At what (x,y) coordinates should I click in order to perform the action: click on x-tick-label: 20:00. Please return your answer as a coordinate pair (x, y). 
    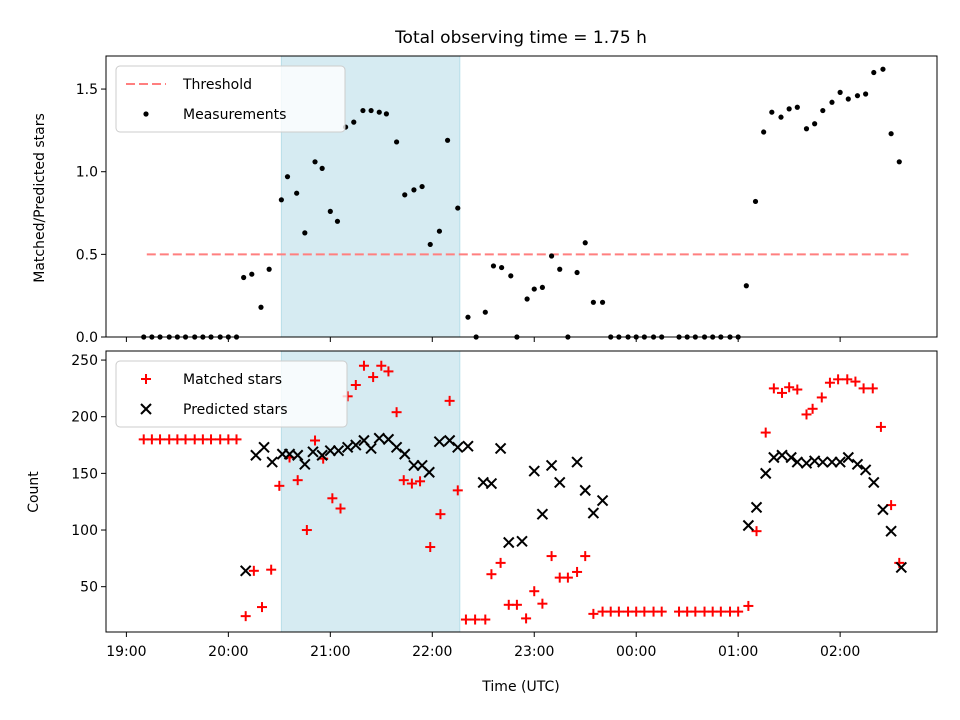
    Looking at the image, I should click on (228, 652).